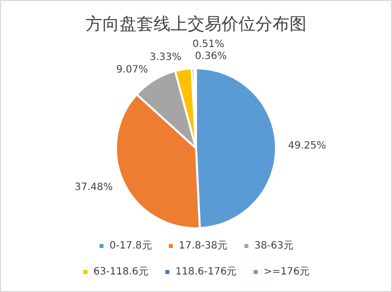 This screenshot has height=292, width=392. I want to click on legend-label: >=176元, so click(287, 272).